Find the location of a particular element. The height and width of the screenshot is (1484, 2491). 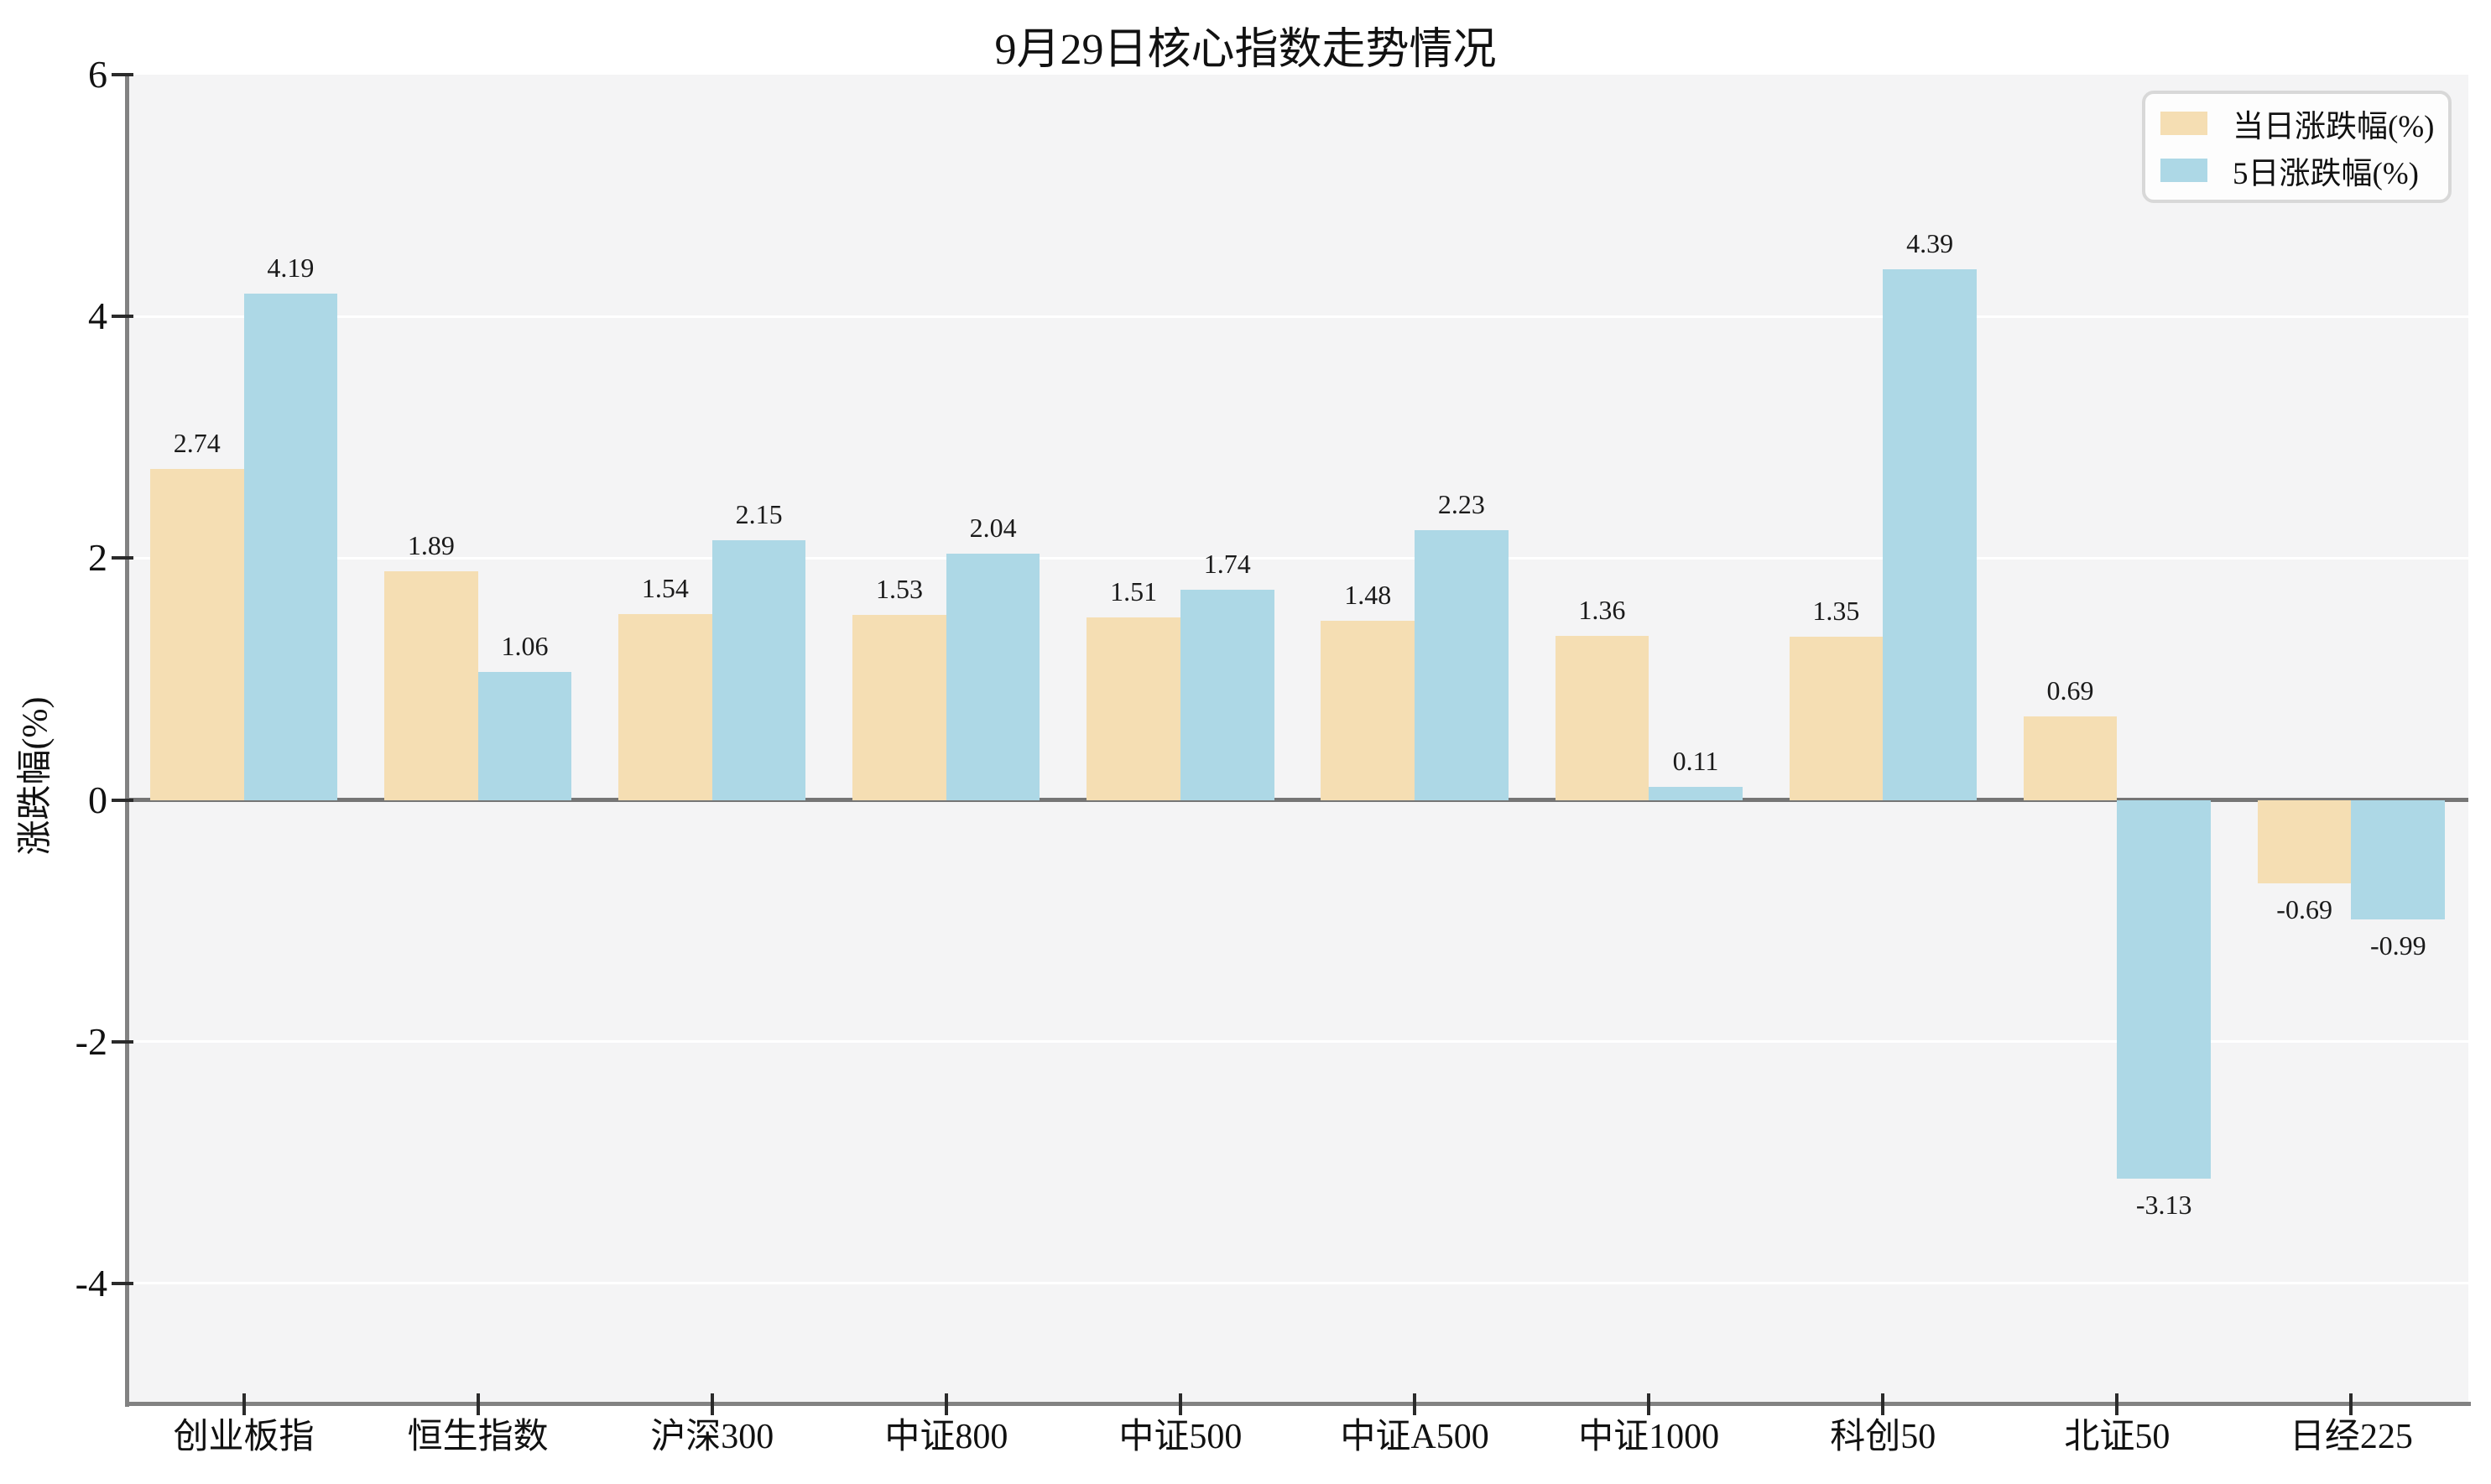

chart-title: 9月29日核心指数走势情况 is located at coordinates (1245, 50).